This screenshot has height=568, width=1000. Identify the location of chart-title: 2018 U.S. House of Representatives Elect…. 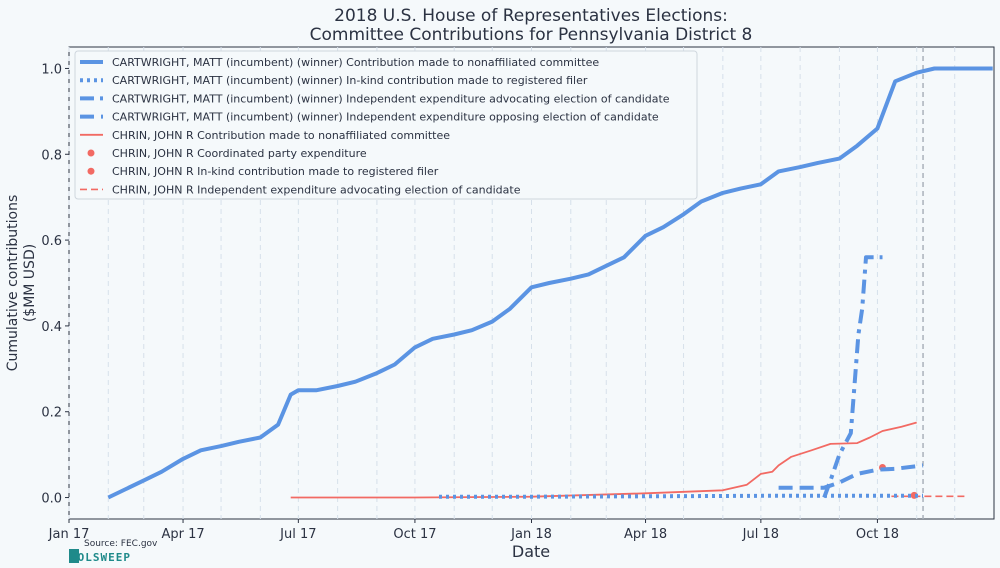
(531, 16).